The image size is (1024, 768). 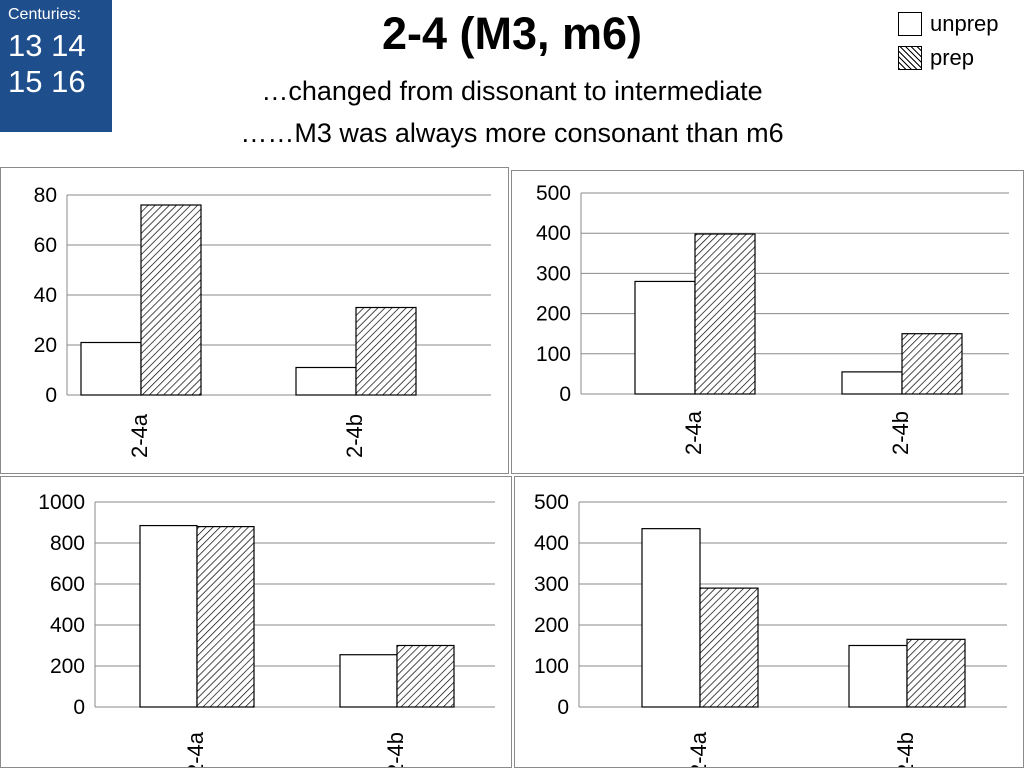 I want to click on y-tick-label: 800, so click(x=67, y=543).